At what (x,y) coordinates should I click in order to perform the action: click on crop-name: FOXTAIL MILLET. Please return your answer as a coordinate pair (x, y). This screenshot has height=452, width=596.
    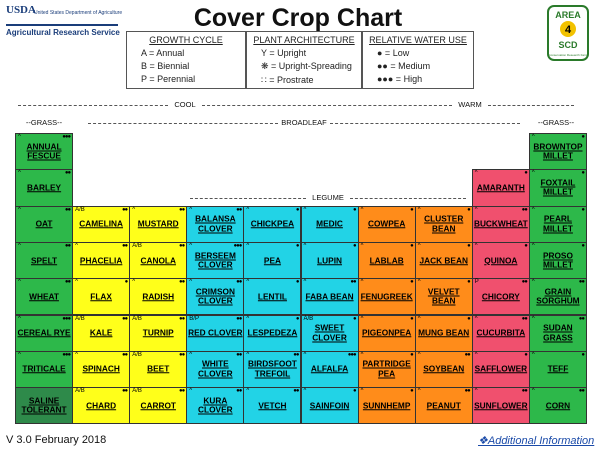
    Looking at the image, I should click on (558, 187).